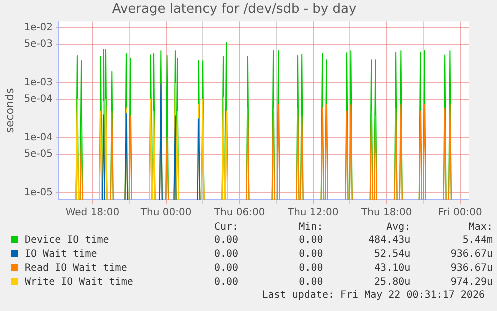 This screenshot has height=311, width=497. Describe the element at coordinates (393, 255) in the screenshot. I see `text: 52.54u` at that location.